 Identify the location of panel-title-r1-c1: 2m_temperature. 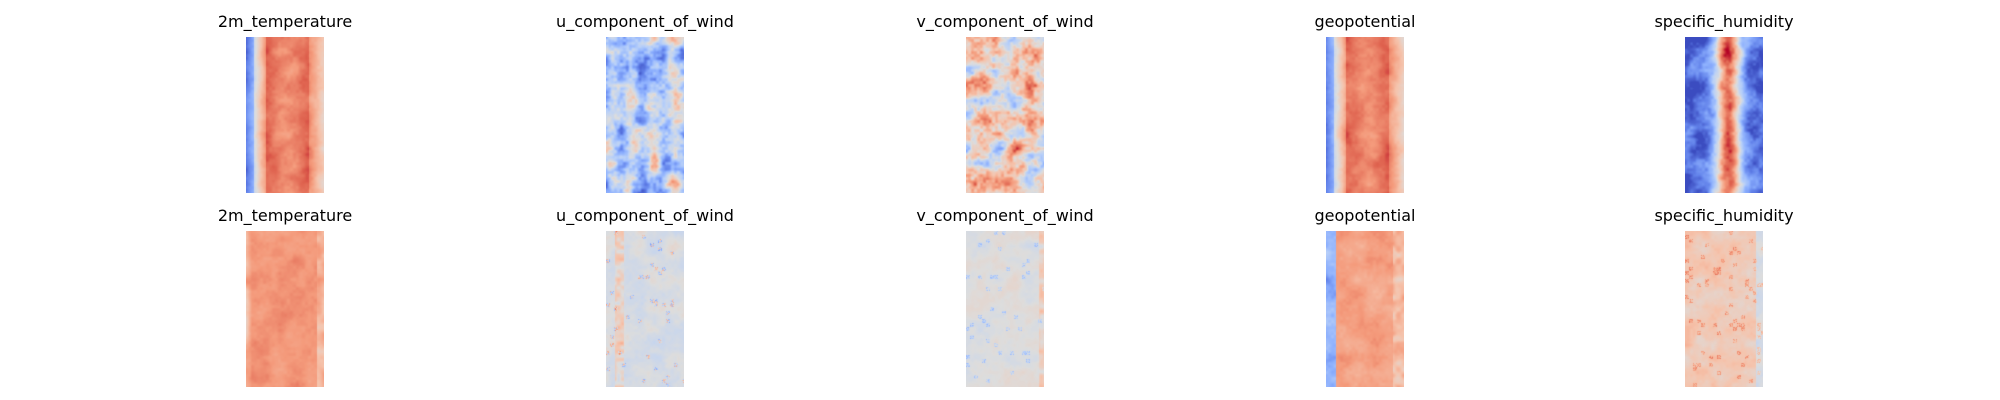
(285, 21).